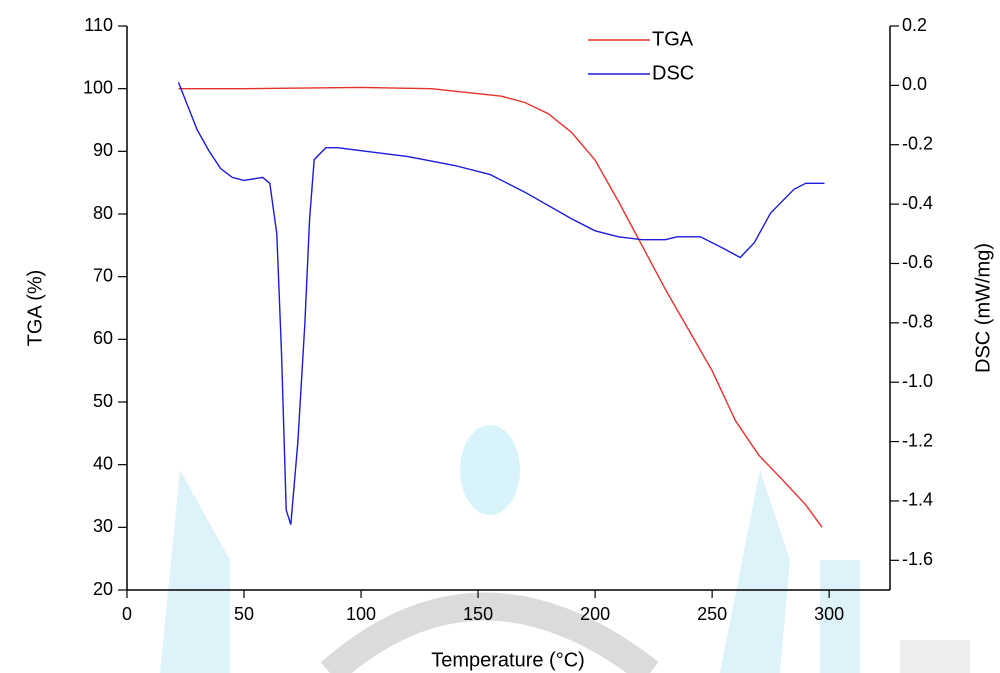  Describe the element at coordinates (917, 322) in the screenshot. I see `y2-tick-label: -0.8` at that location.